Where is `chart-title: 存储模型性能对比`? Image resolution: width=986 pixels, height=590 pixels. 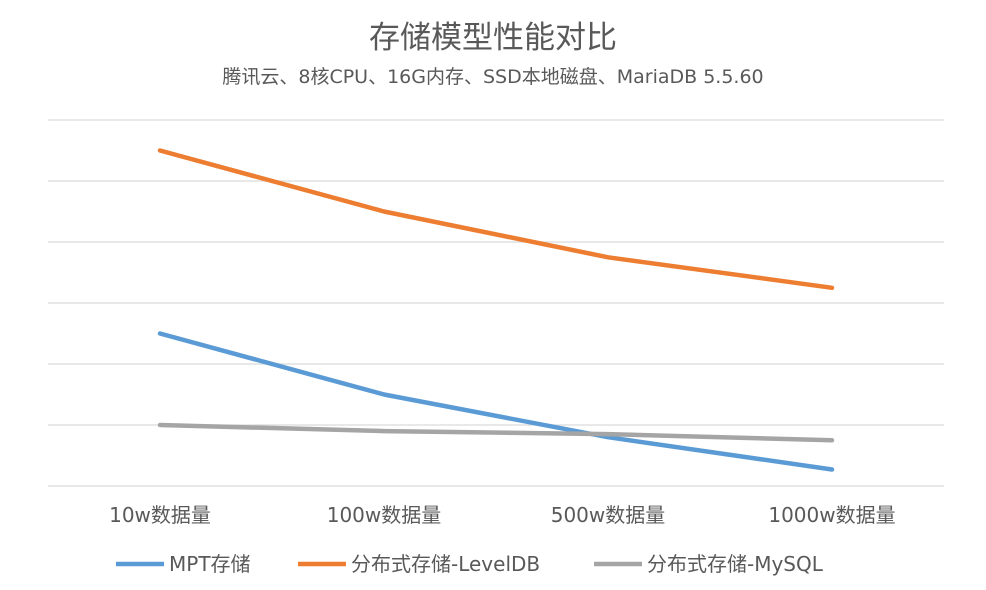 chart-title: 存储模型性能对比 is located at coordinates (493, 38).